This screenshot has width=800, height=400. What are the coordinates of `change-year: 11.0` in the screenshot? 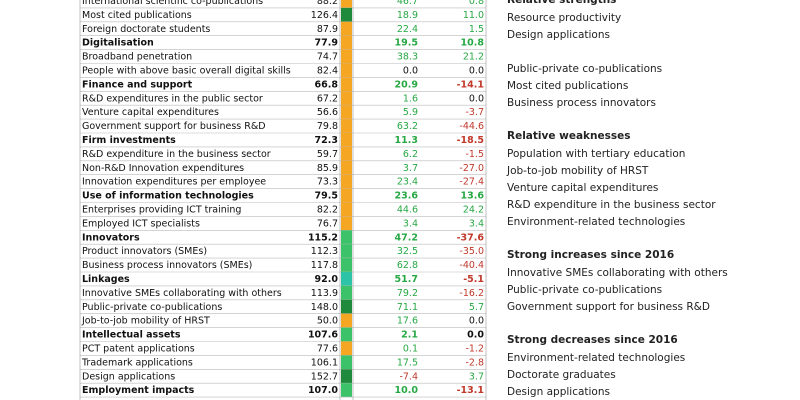 It's located at (473, 15).